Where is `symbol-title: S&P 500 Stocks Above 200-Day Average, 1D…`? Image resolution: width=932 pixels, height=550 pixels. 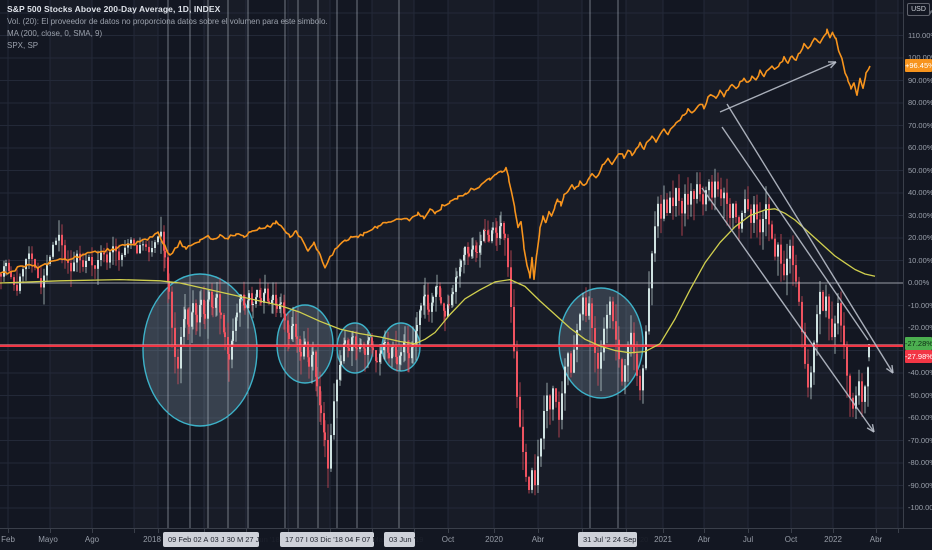
symbol-title: S&P 500 Stocks Above 200-Day Average, 1D… is located at coordinates (114, 9).